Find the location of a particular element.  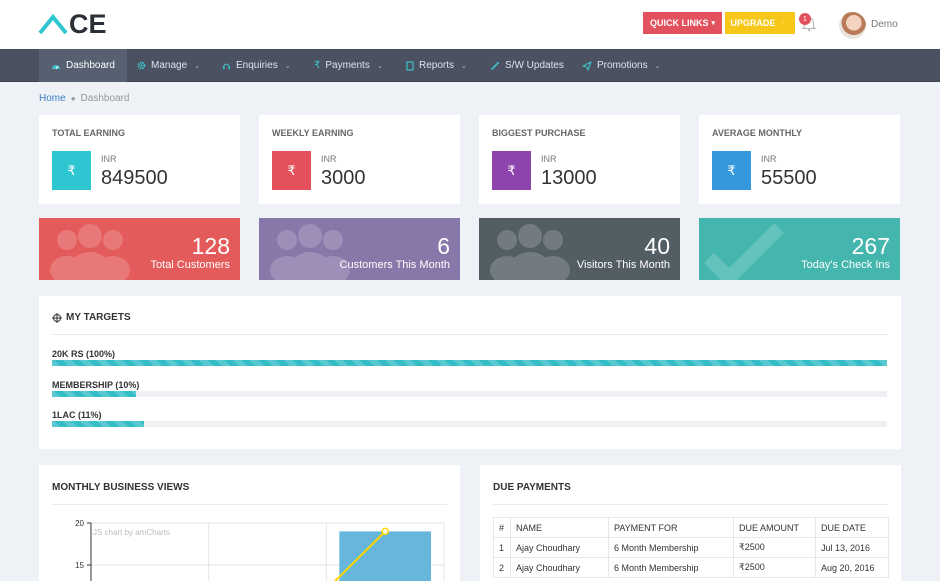

breadcrumb-current: Dashboard is located at coordinates (105, 98).